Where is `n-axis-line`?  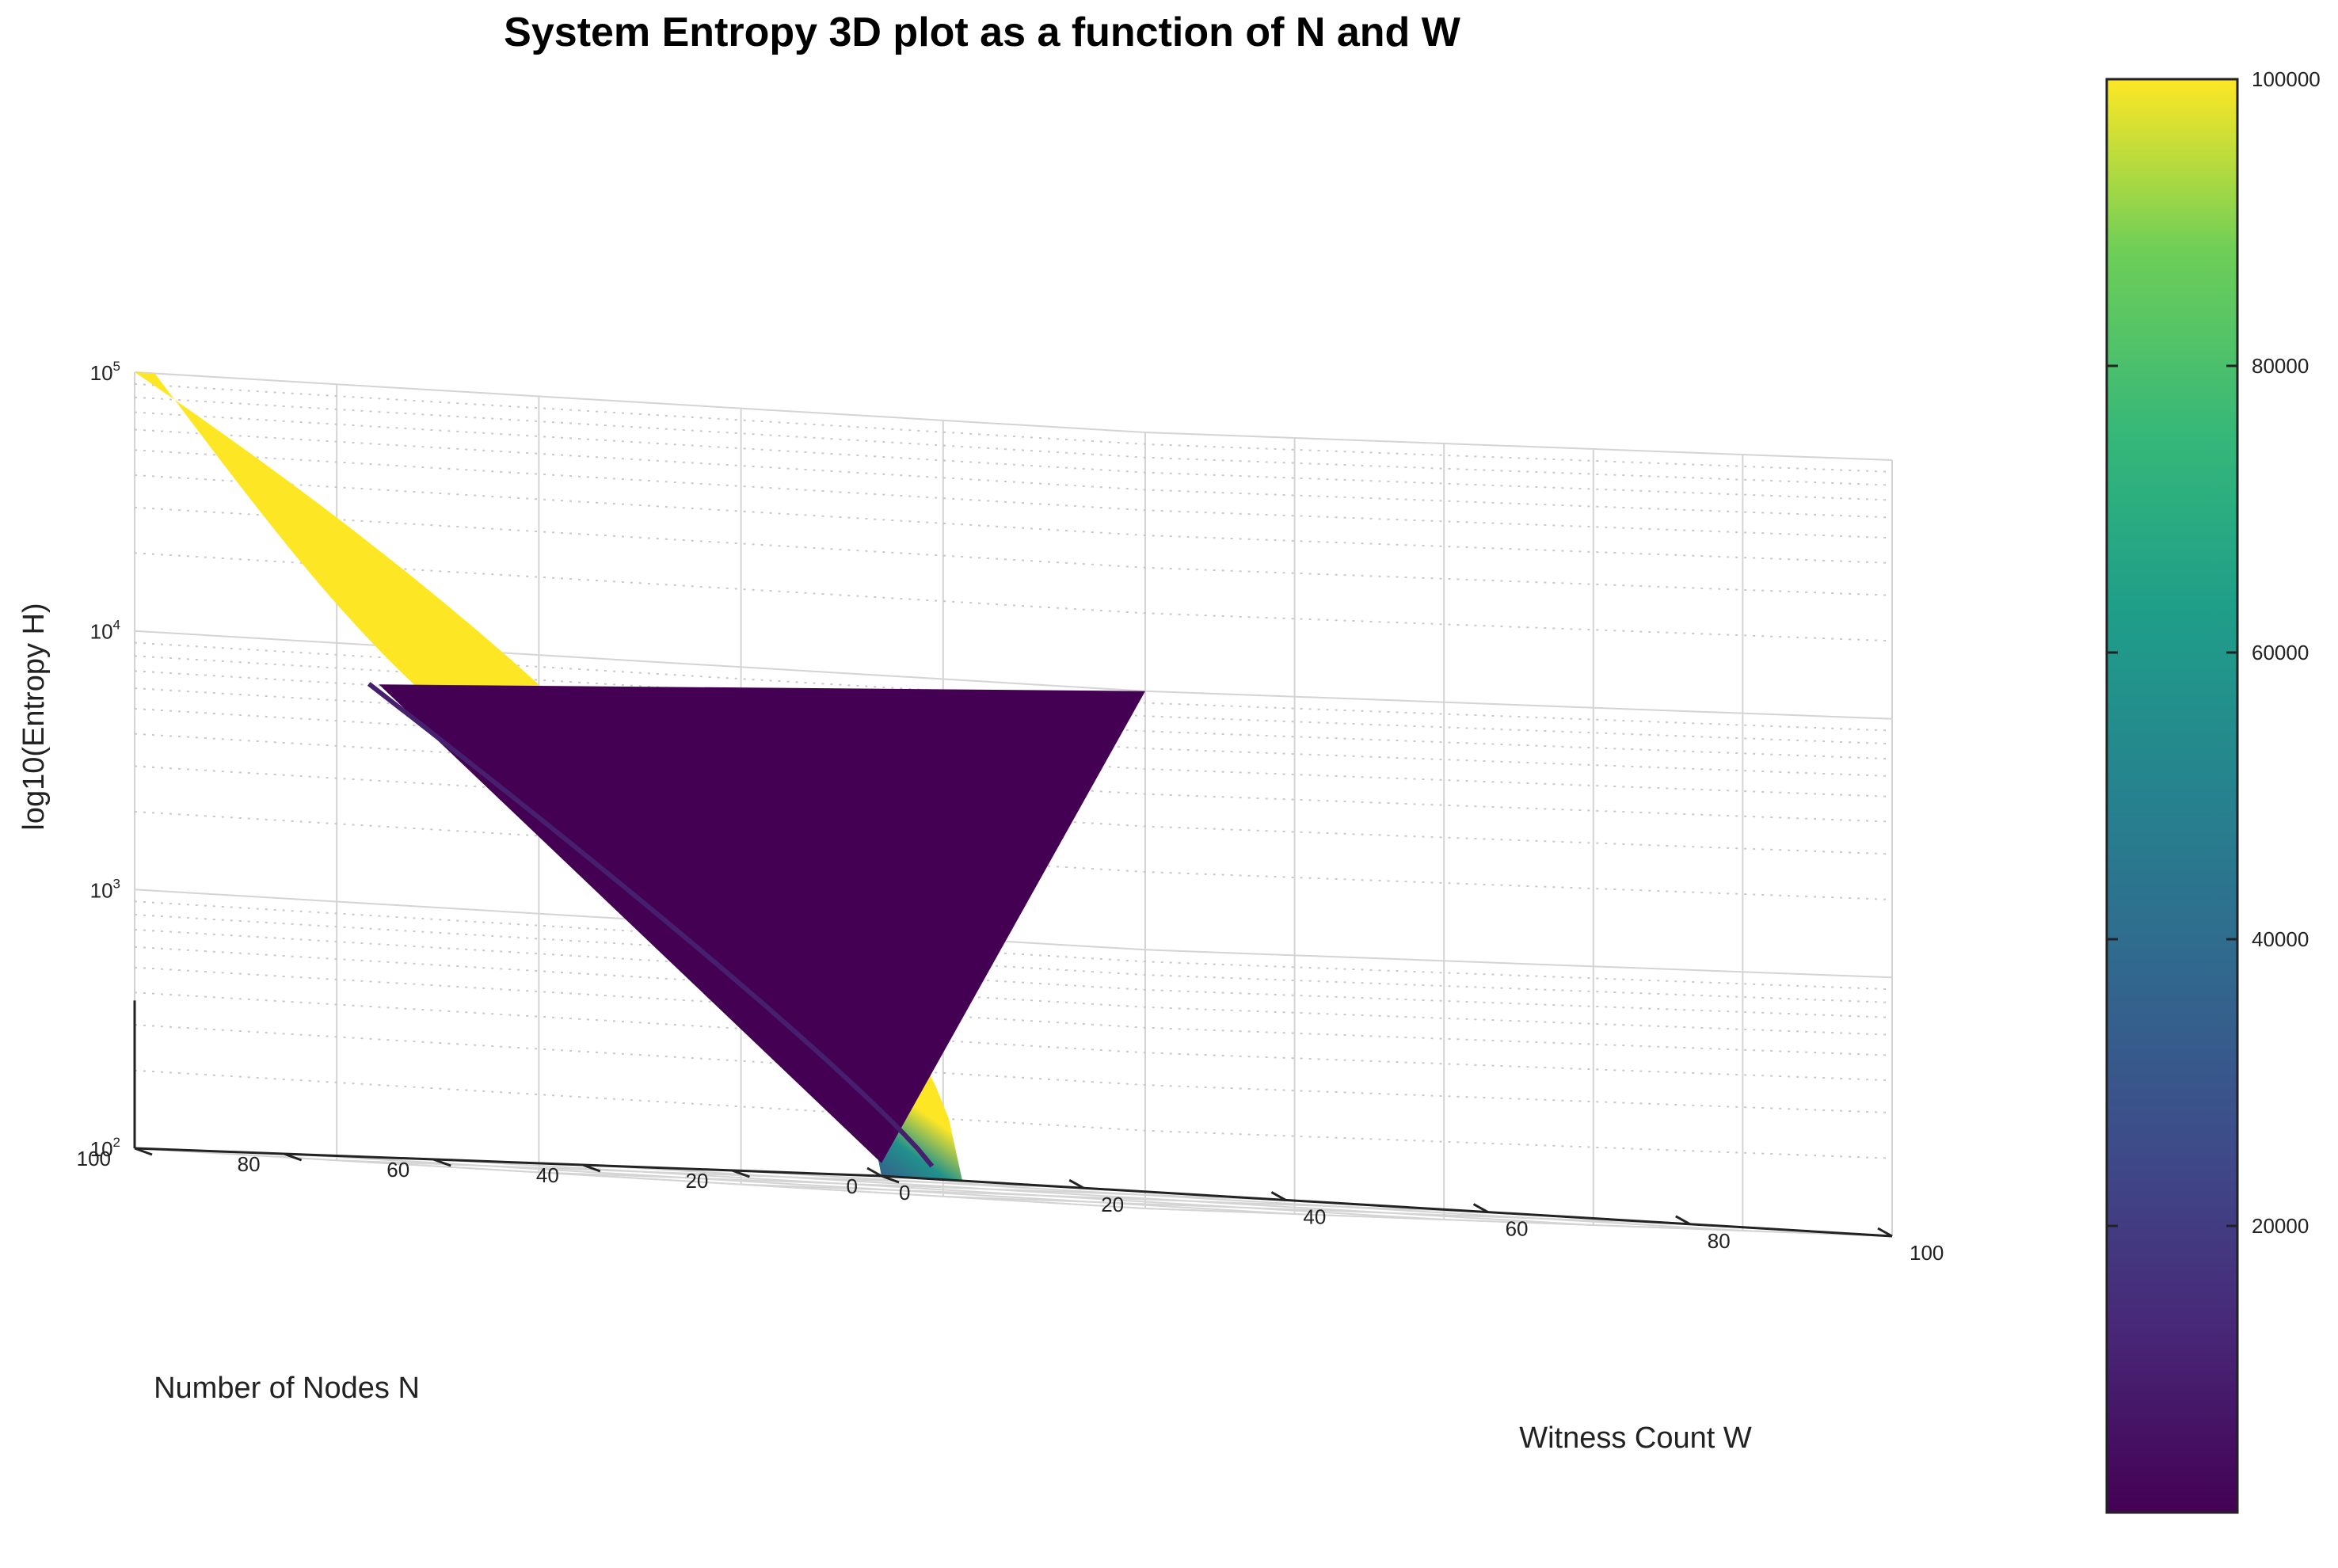 n-axis-line is located at coordinates (508, 1162).